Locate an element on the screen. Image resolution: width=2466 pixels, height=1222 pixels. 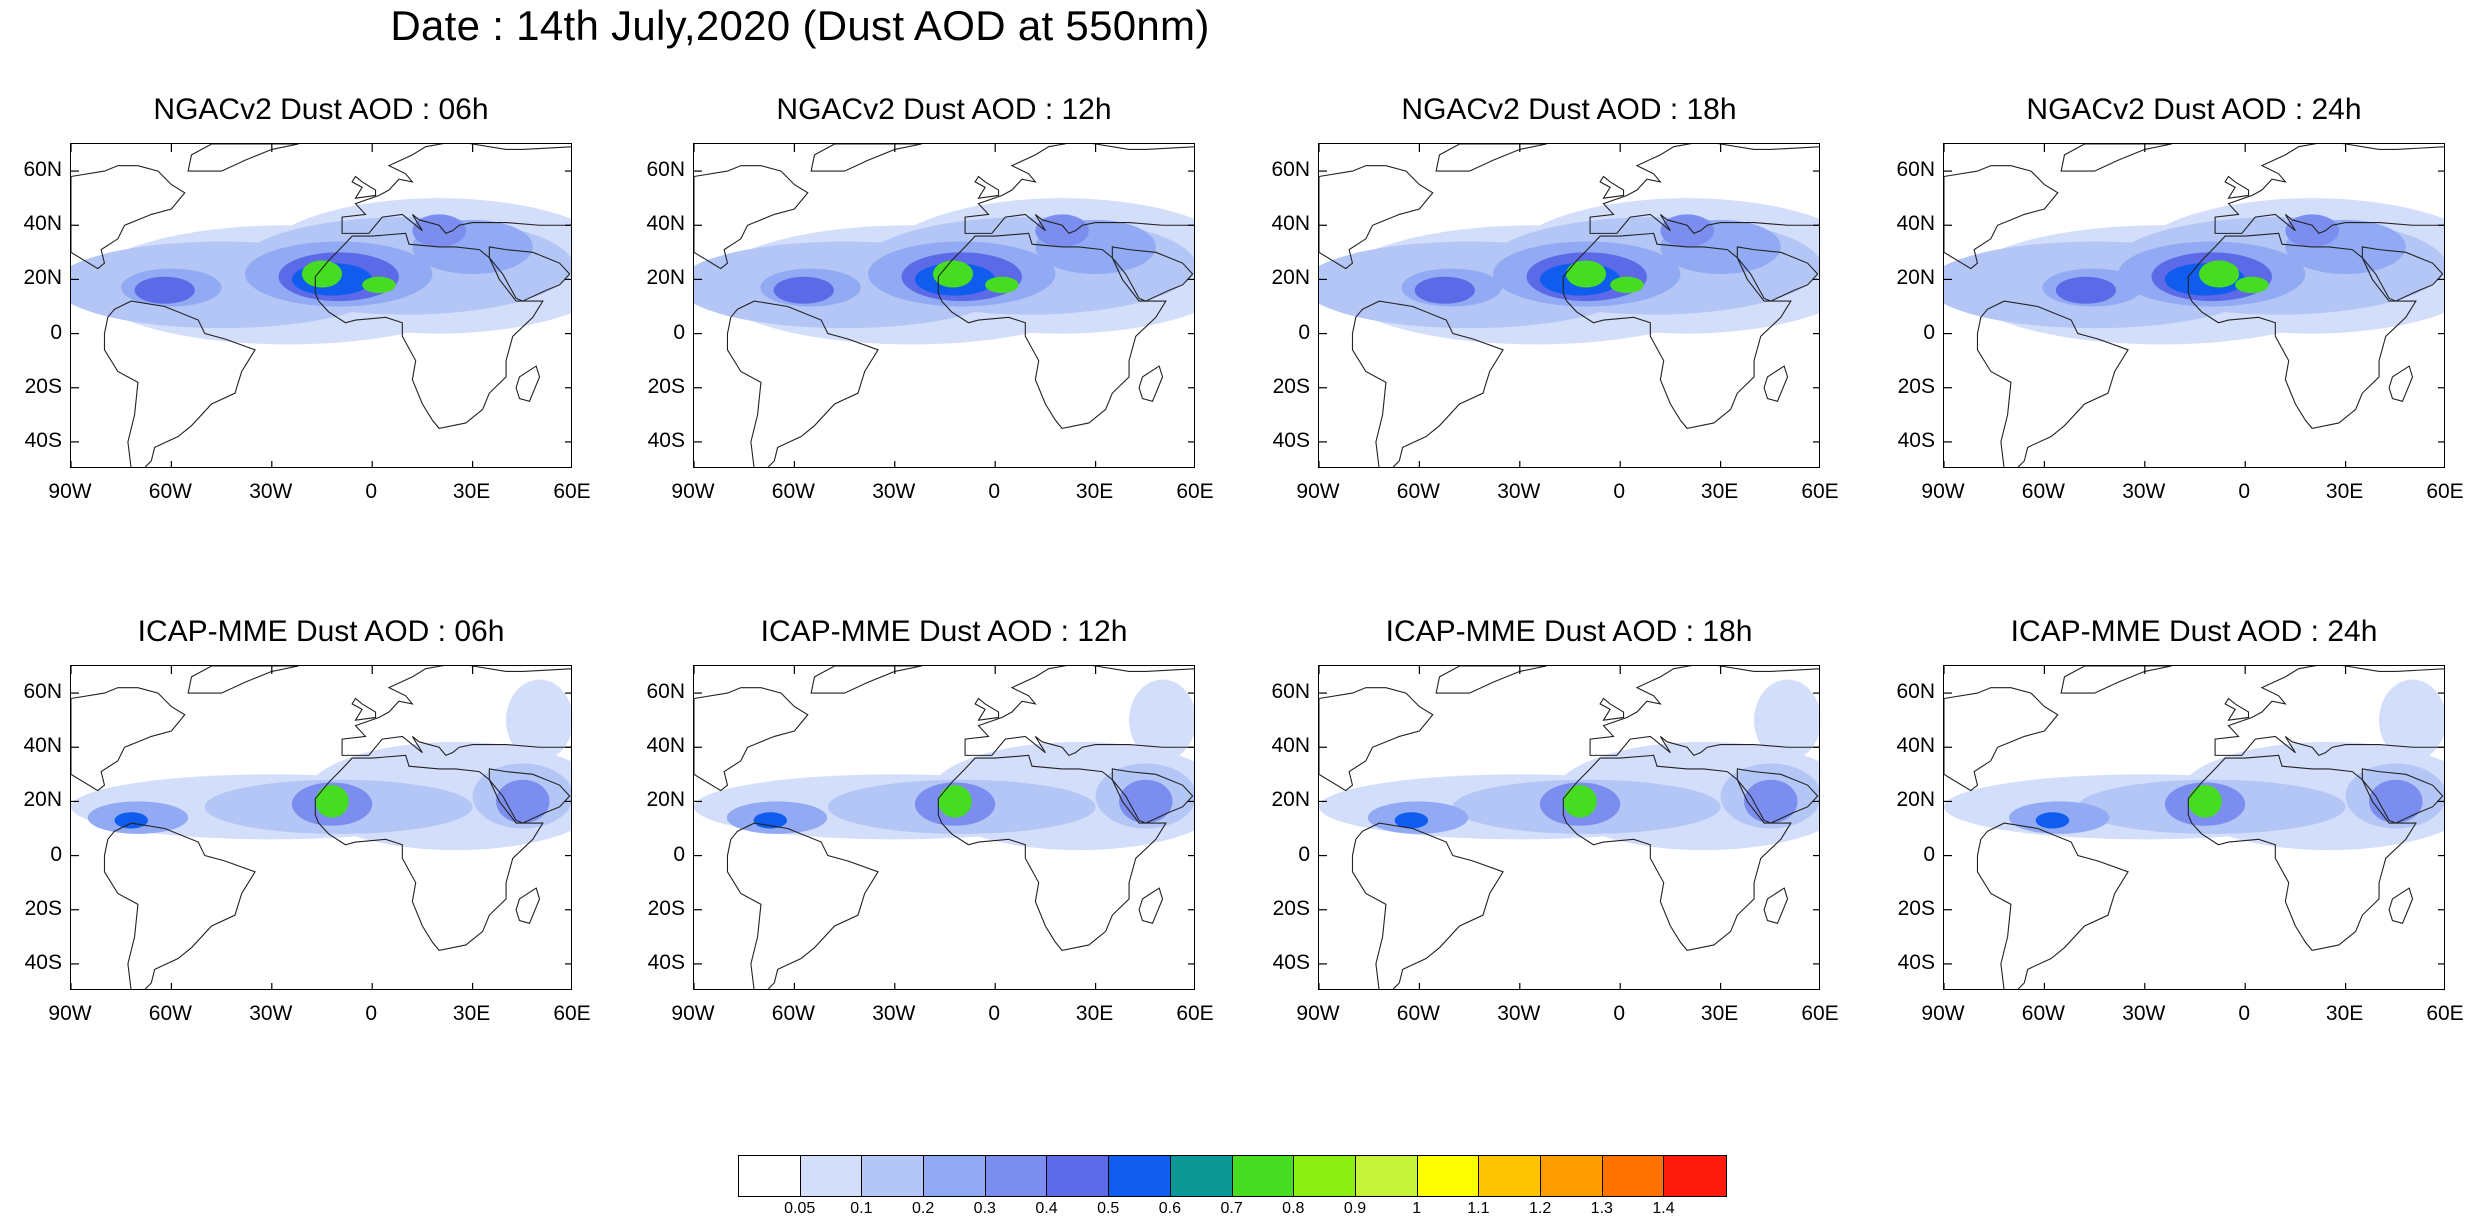
colorbar-level-label: 0.8 is located at coordinates (1293, 1208).